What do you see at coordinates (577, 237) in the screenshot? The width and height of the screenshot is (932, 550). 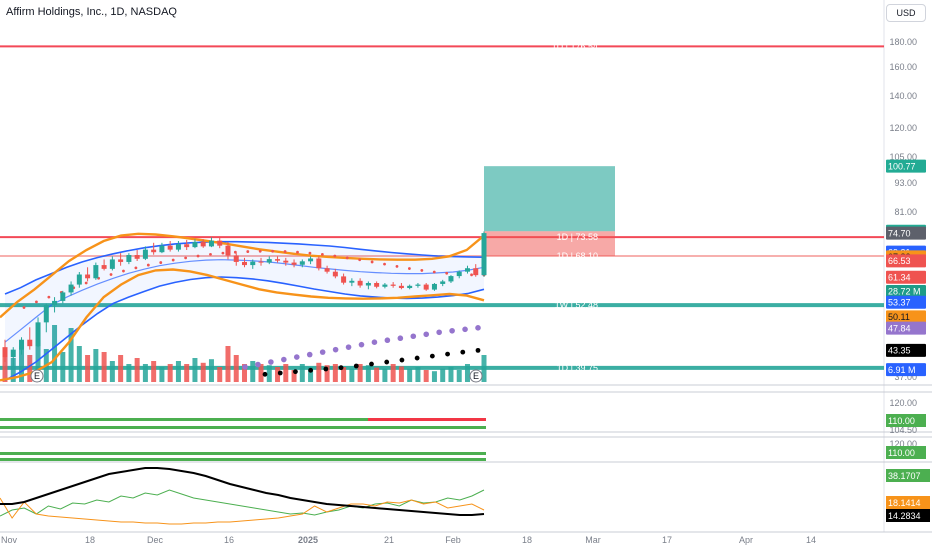 I see `level-label: 1D | 73.58` at bounding box center [577, 237].